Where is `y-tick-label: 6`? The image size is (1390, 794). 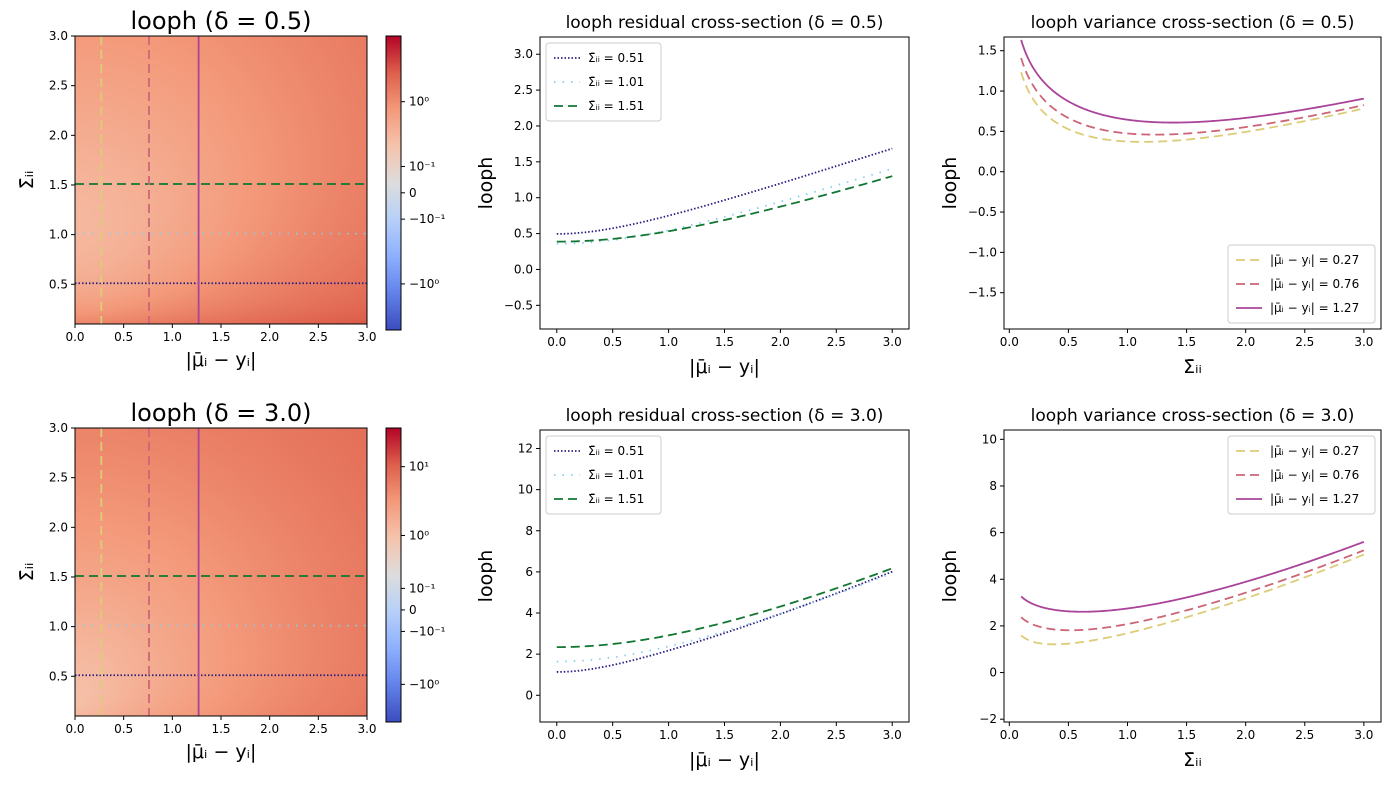
y-tick-label: 6 is located at coordinates (993, 533).